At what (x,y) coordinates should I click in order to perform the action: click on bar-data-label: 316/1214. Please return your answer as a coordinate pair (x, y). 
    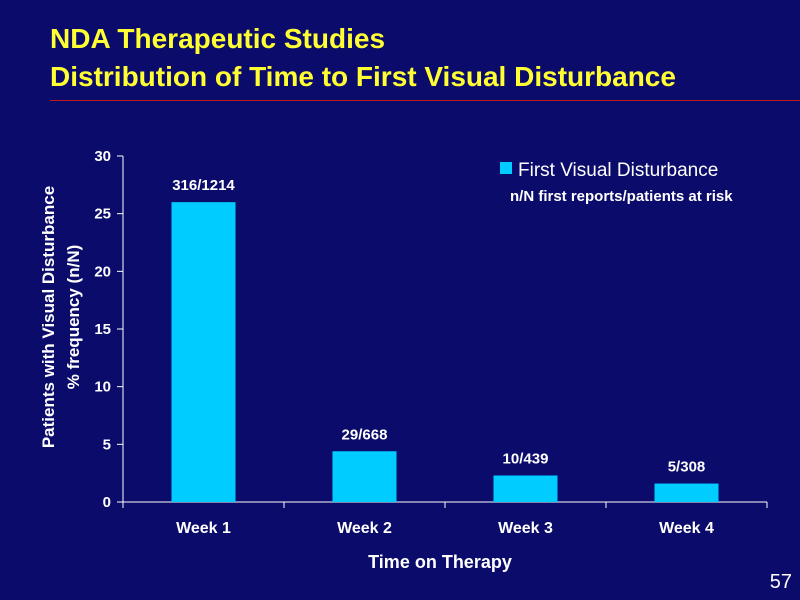
    Looking at the image, I should click on (203, 185).